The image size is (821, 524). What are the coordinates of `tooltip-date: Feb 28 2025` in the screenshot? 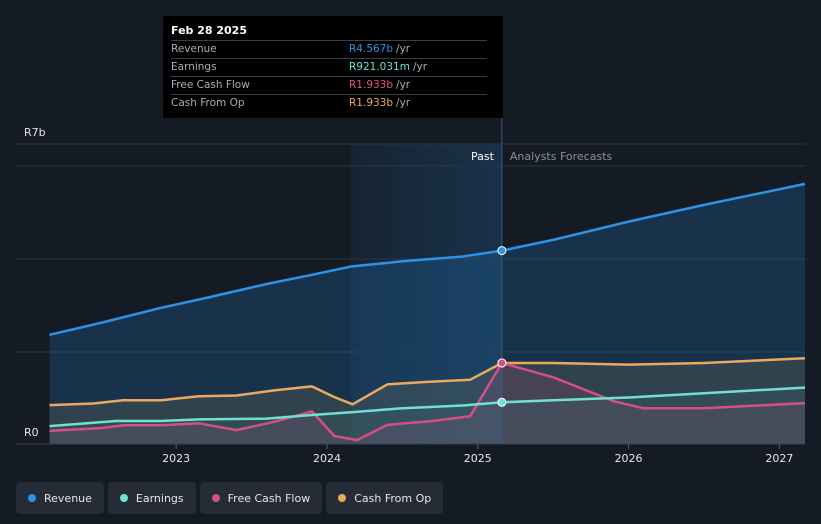 It's located at (209, 30).